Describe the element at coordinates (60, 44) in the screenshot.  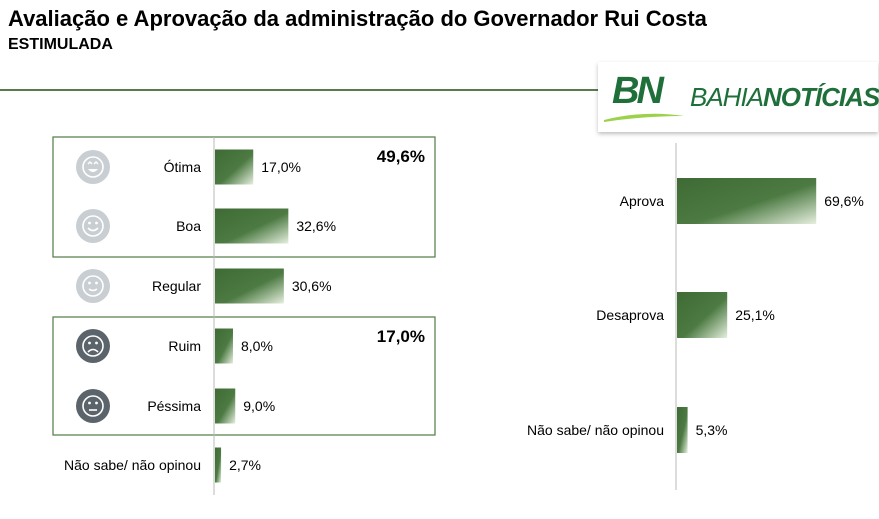
I see `chart-subtitle: ESTIMULADA` at that location.